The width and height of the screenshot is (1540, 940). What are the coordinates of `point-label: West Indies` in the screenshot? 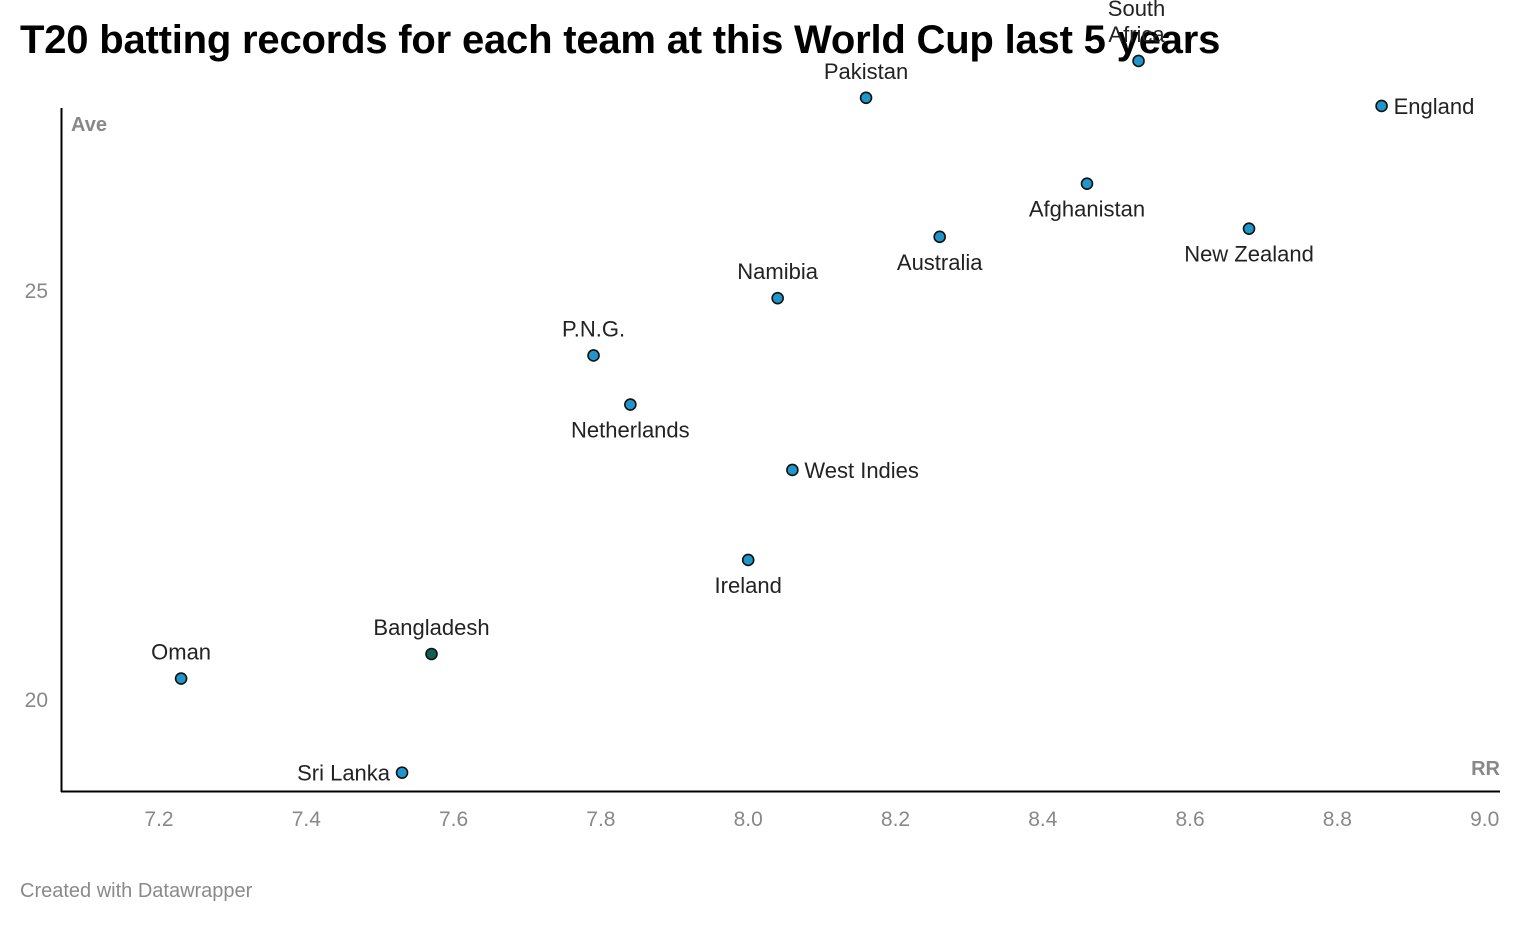 It's located at (861, 470).